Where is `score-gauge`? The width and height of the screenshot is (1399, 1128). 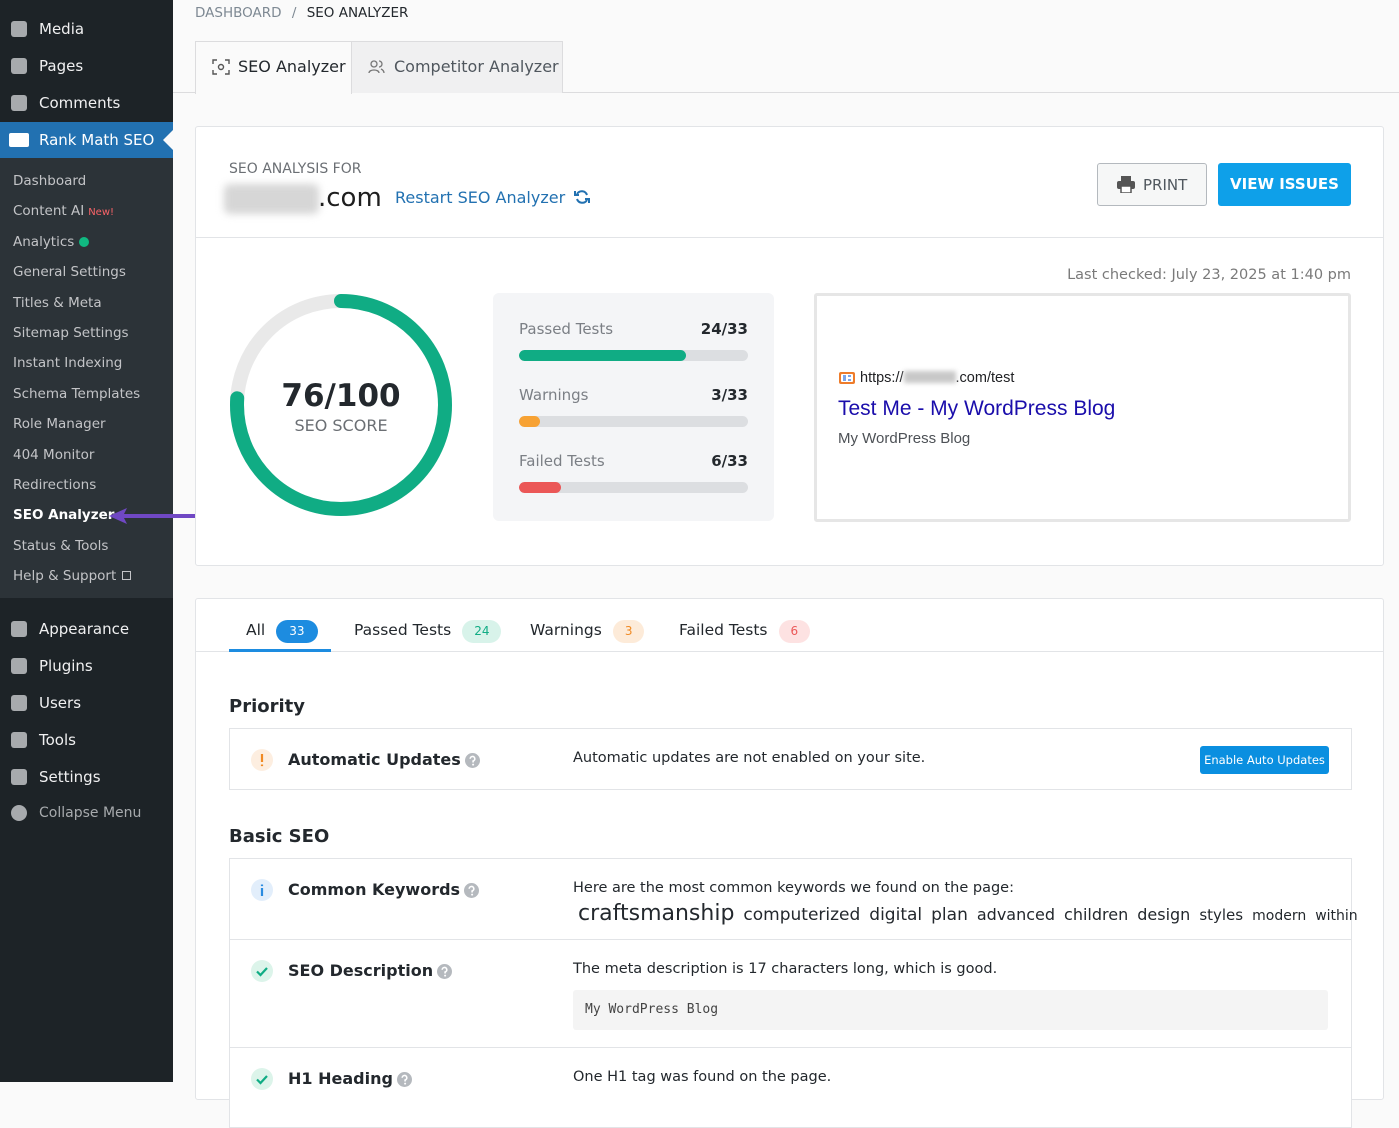
score-gauge is located at coordinates (341, 405).